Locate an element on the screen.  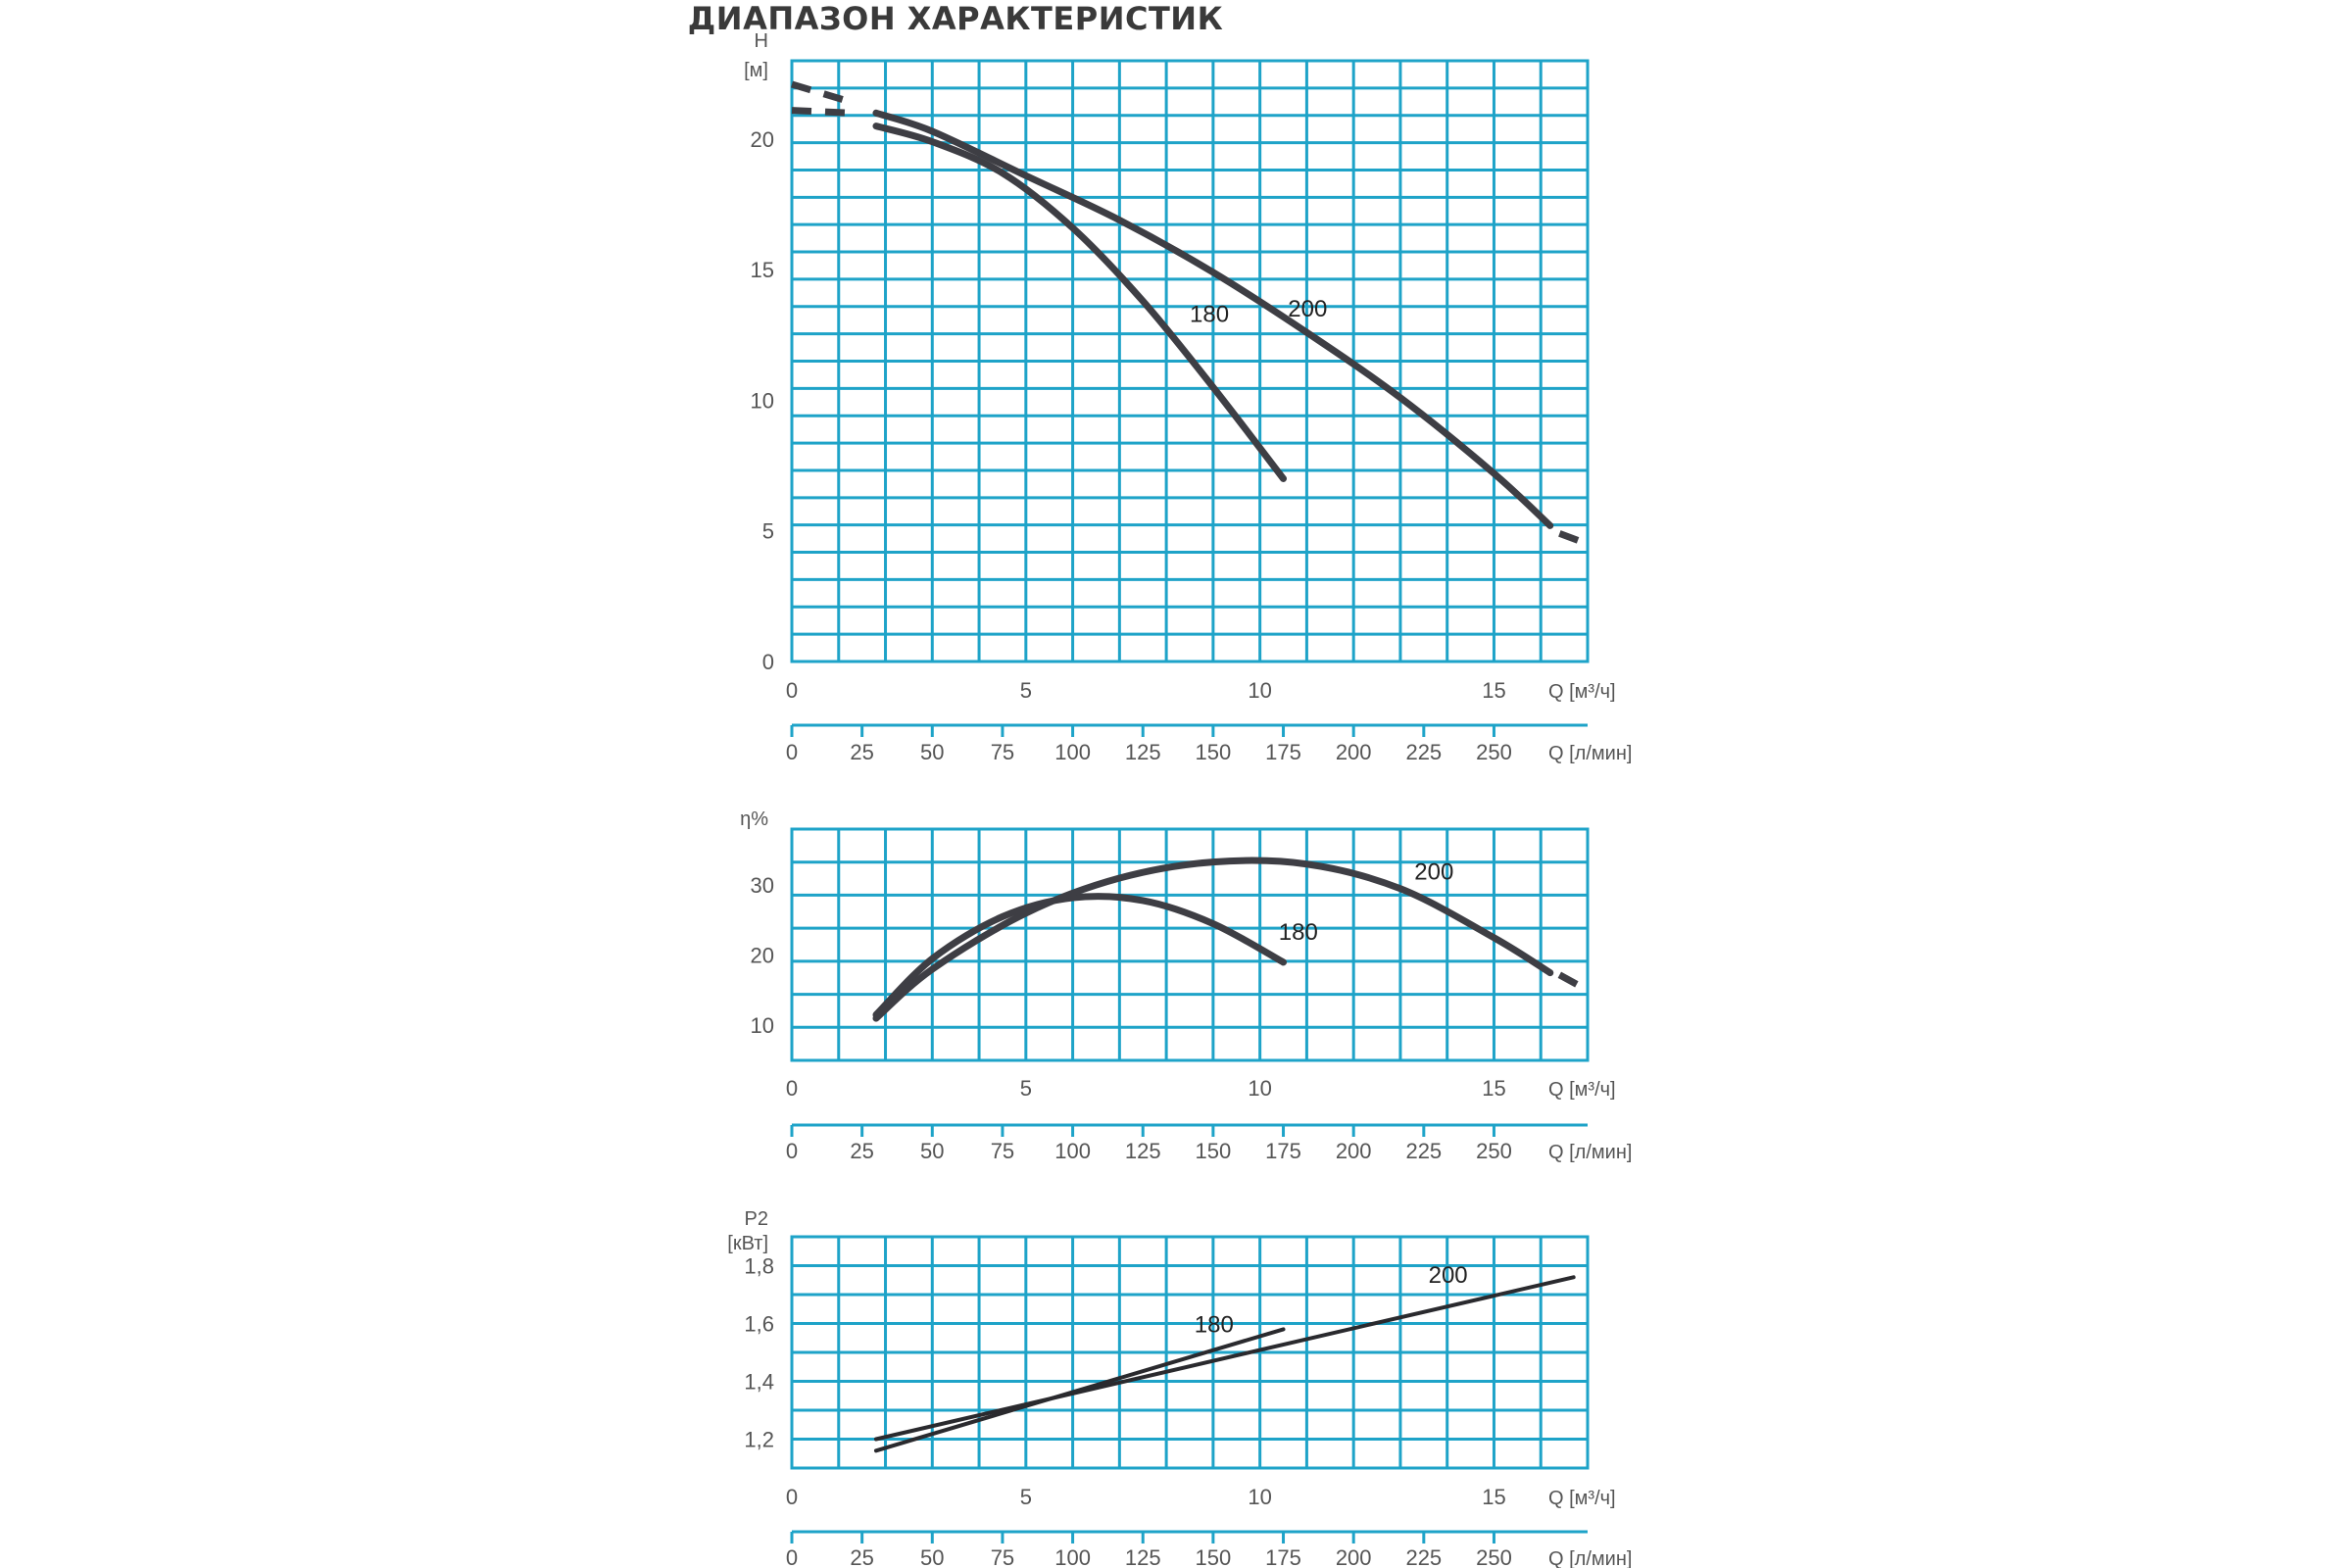
y-axis-label: η% is located at coordinates (754, 819).